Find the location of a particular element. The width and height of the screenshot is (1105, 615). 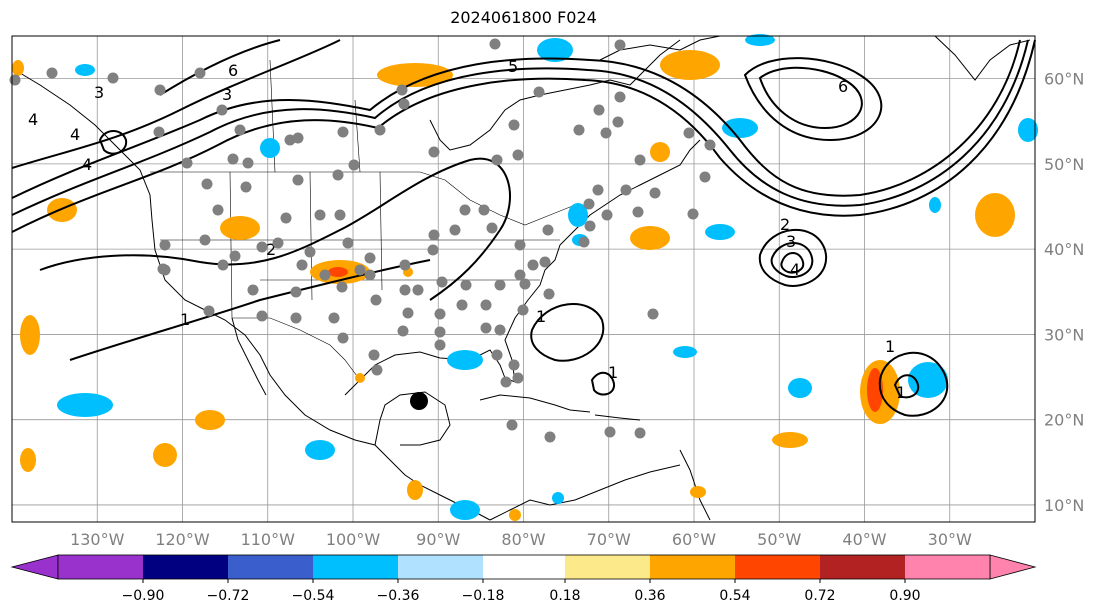

latitude-tick-label: 20°N is located at coordinates (1064, 420).